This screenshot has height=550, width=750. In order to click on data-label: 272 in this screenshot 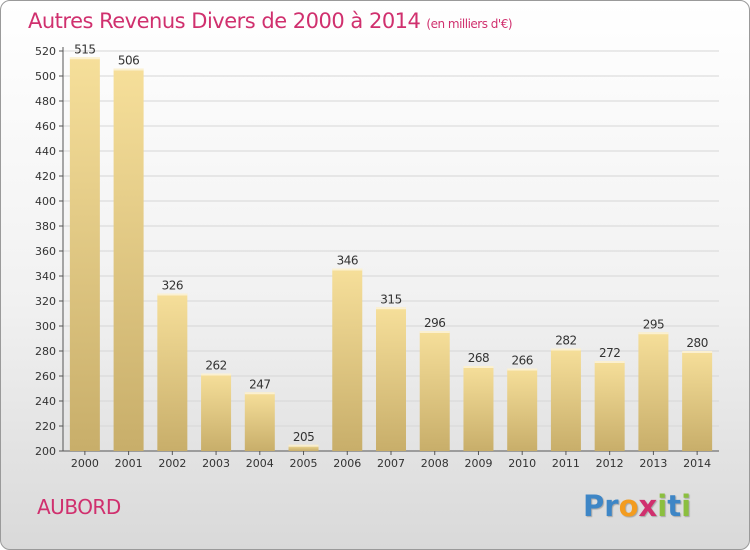, I will do `click(609, 353)`.